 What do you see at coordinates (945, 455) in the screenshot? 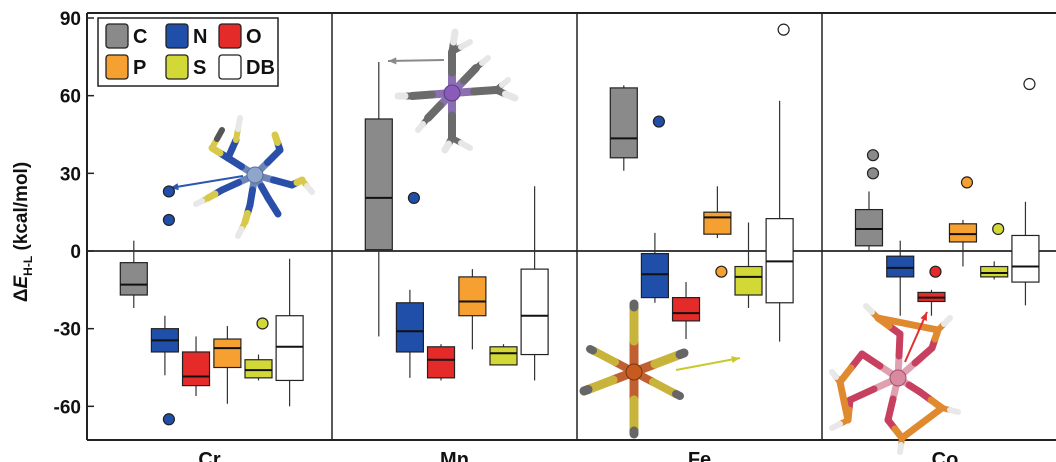
I see `group-label-co: Co` at bounding box center [945, 455].